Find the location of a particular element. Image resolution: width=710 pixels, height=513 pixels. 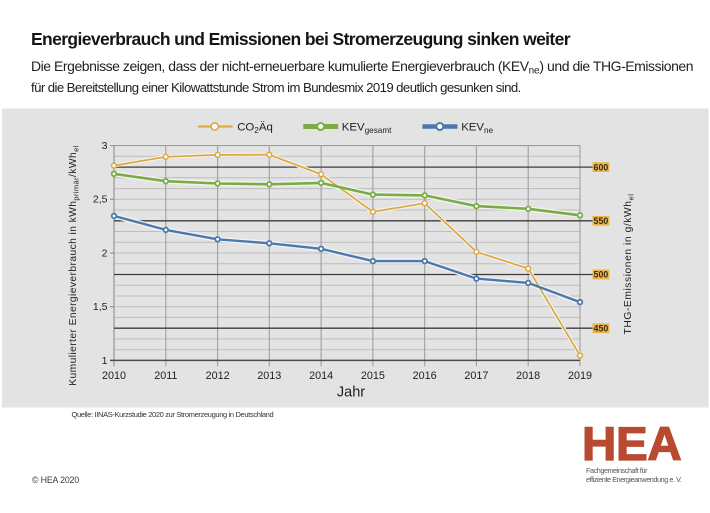

svg-text: 2014 is located at coordinates (321, 376).